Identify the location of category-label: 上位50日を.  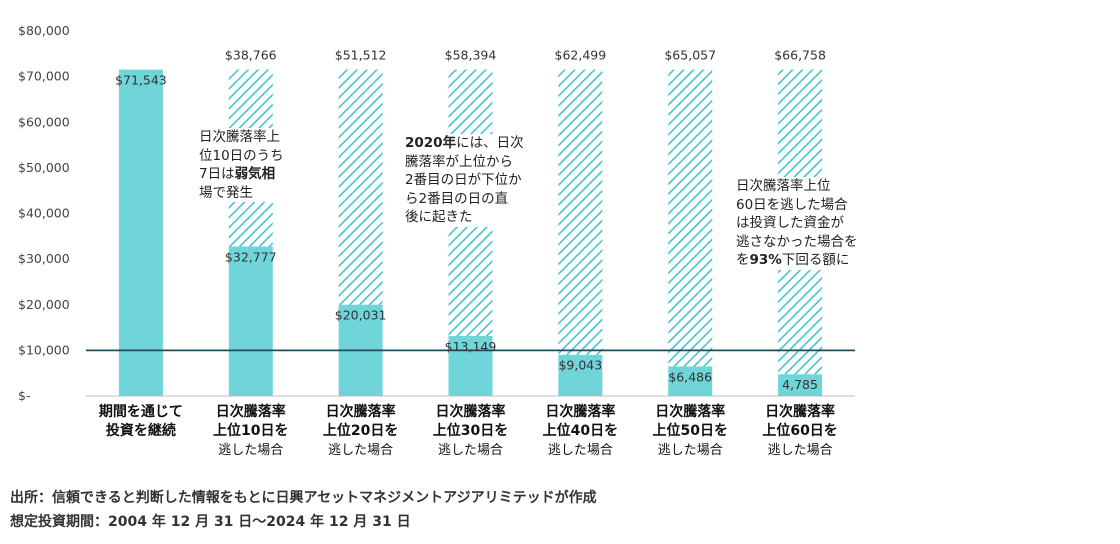
(689, 430).